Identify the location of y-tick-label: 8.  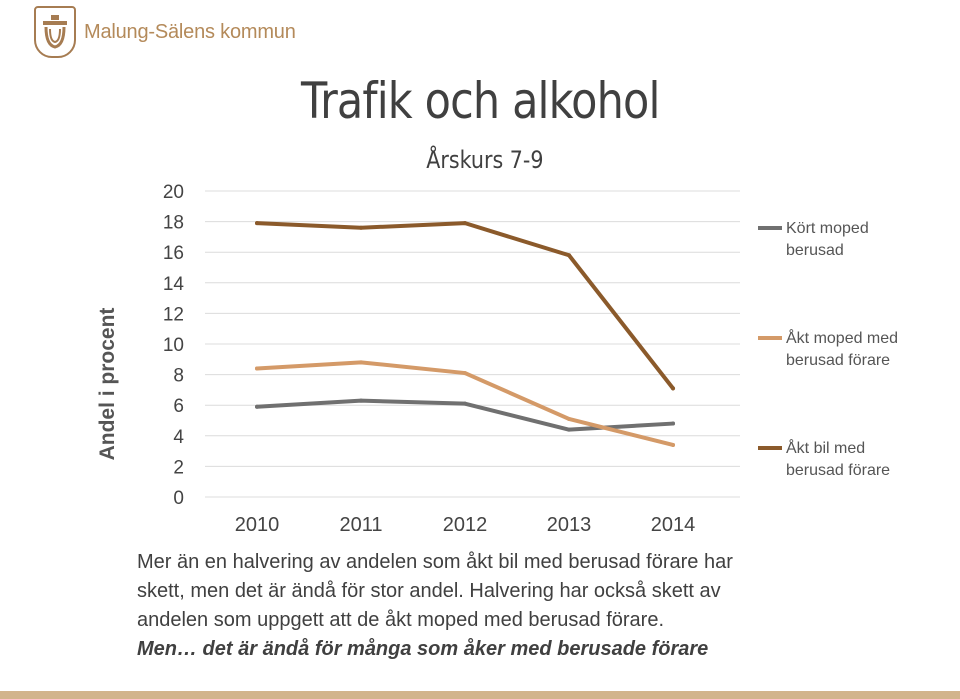
(178, 376).